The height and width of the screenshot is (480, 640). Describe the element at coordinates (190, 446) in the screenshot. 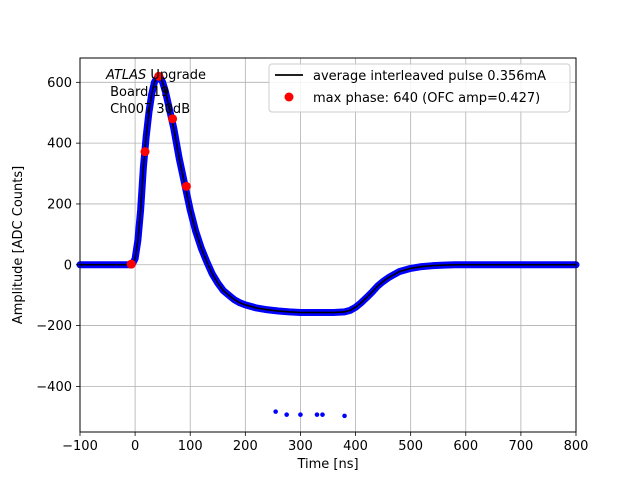

I see `x-tick-label: 100` at that location.